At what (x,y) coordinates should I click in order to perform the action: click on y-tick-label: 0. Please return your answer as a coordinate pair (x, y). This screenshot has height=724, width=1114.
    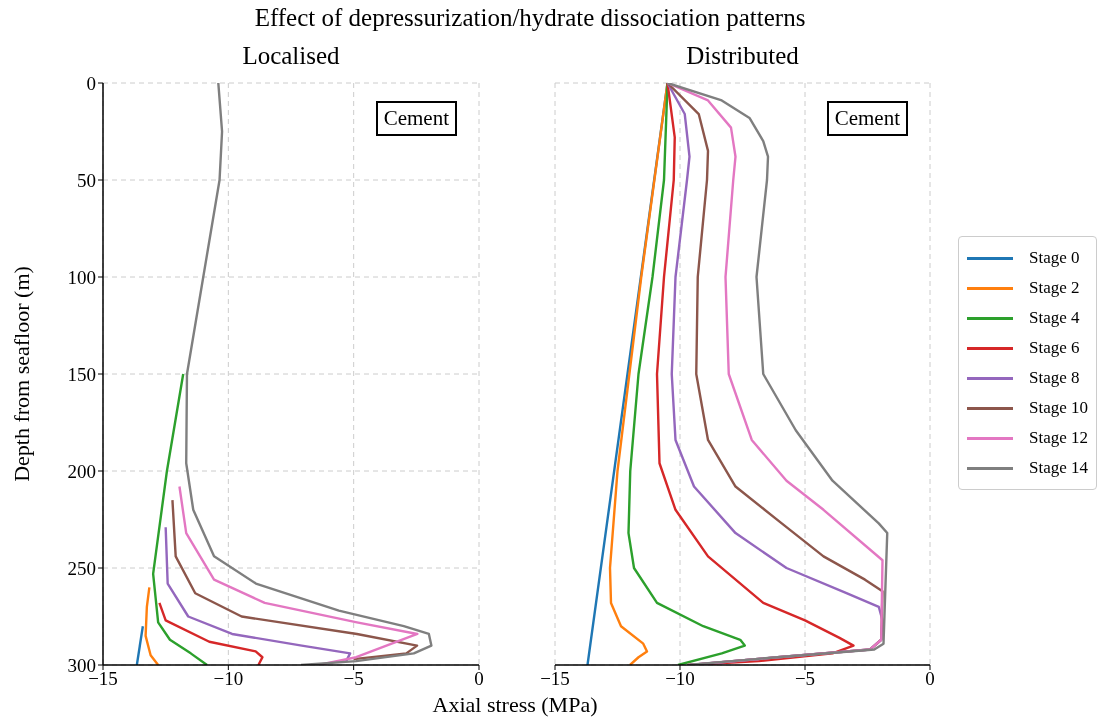
    Looking at the image, I should click on (91, 83).